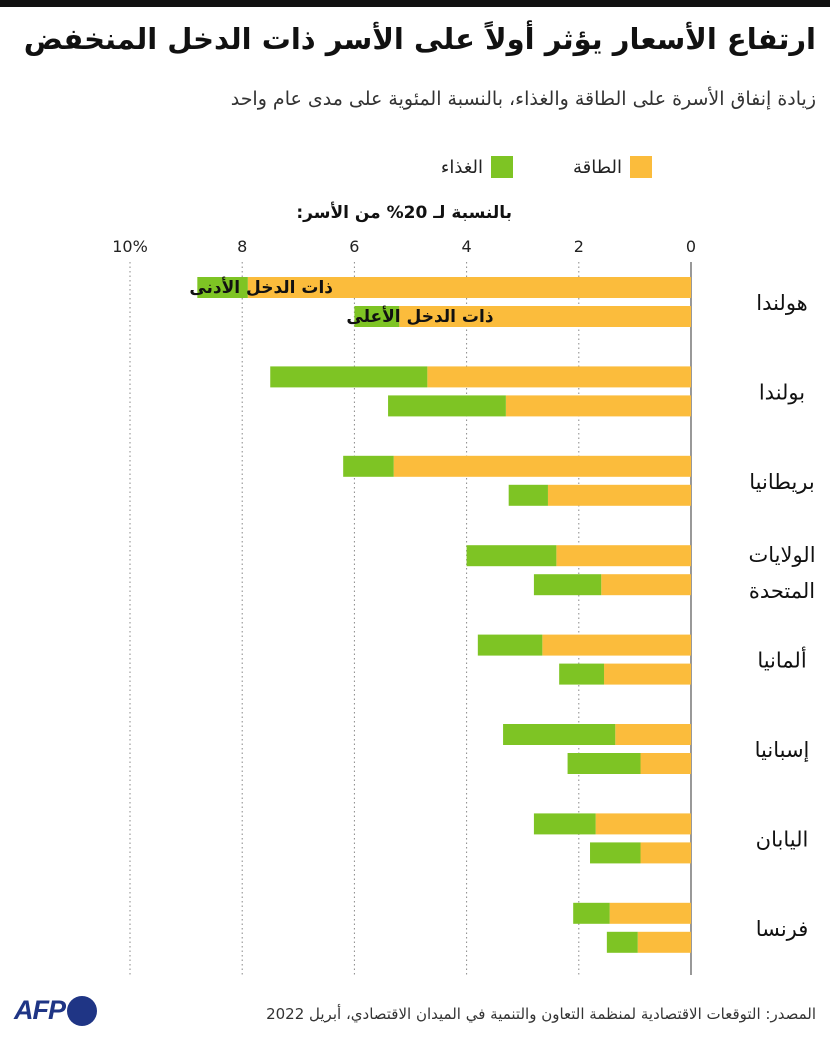 This screenshot has width=830, height=1048. What do you see at coordinates (597, 167) in the screenshot?
I see `legend-label-energy: الطاقة` at bounding box center [597, 167].